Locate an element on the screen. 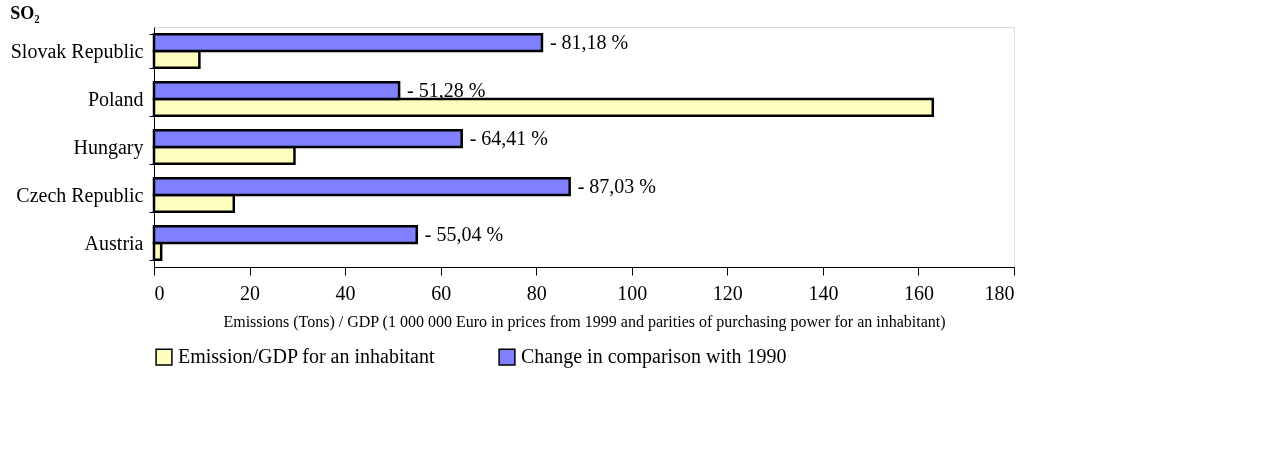 The height and width of the screenshot is (473, 1266). annotation: - 87,03 % is located at coordinates (616, 185).